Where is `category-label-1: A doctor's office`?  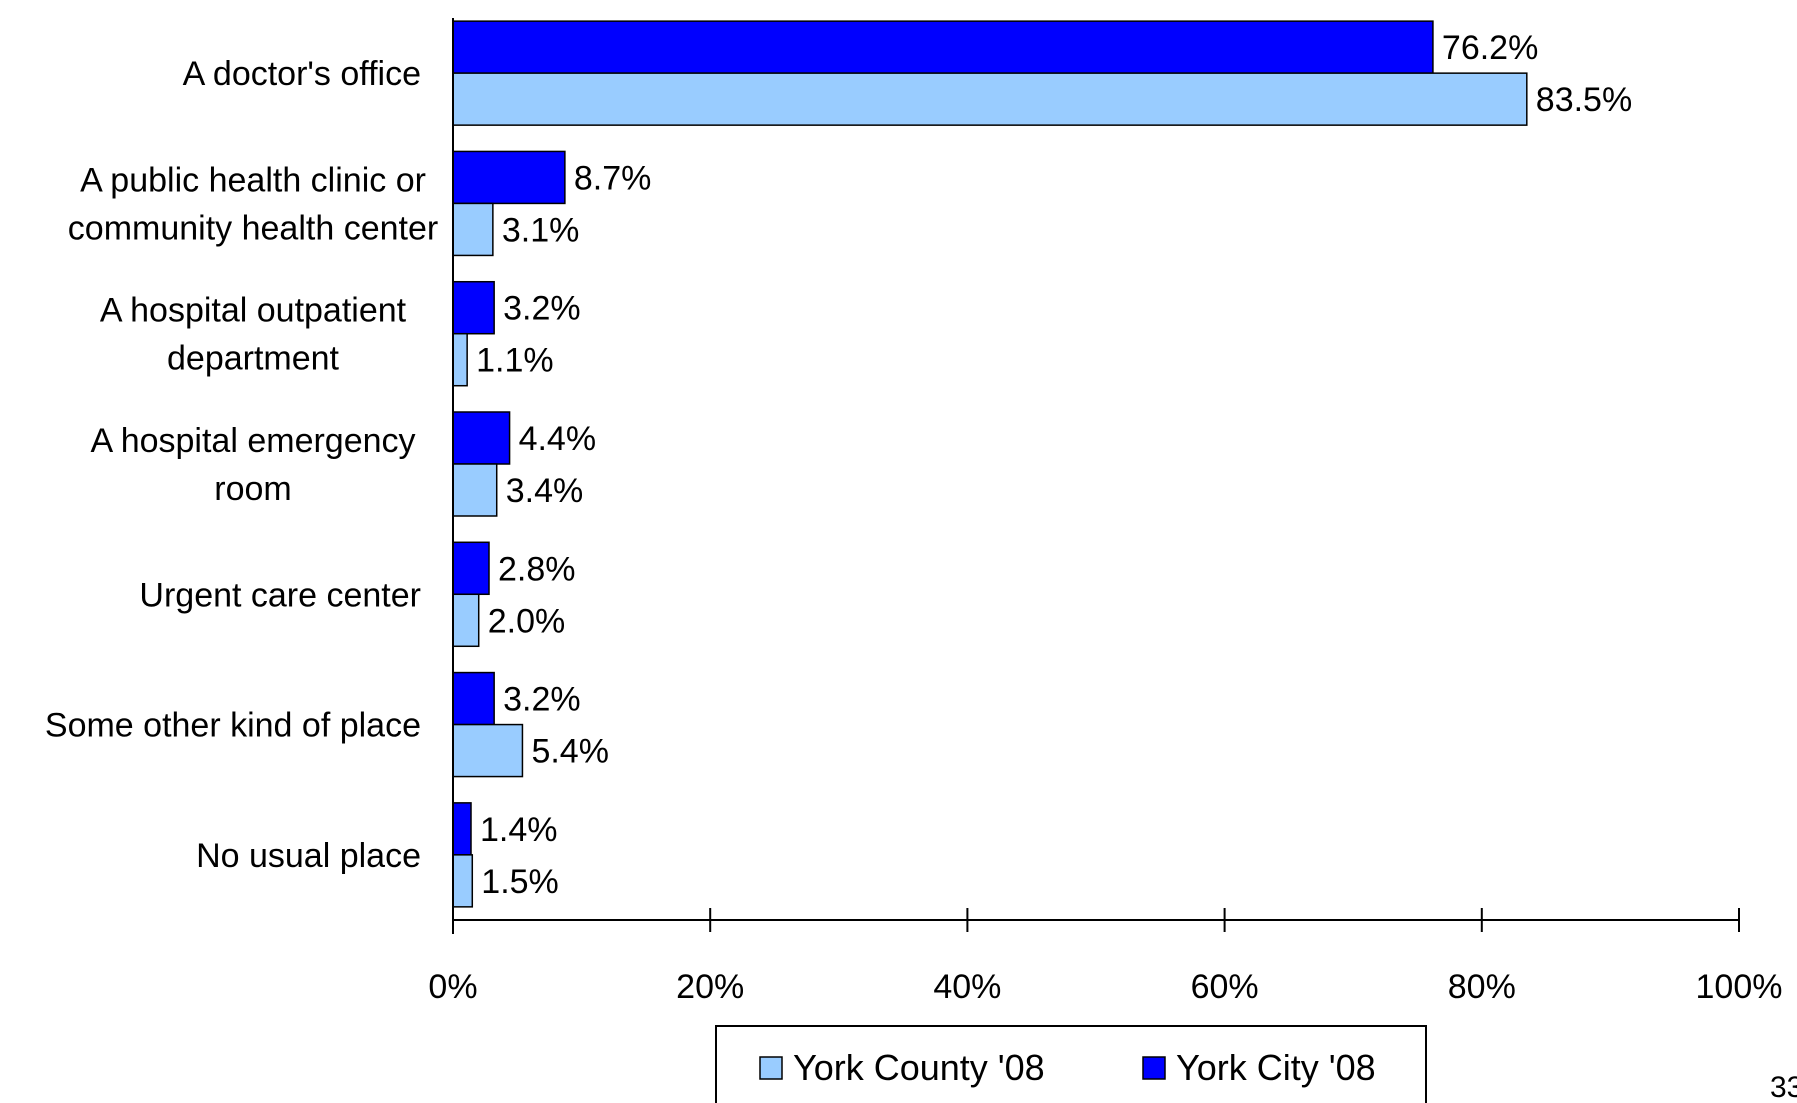
category-label-1: A doctor's office is located at coordinates (302, 74).